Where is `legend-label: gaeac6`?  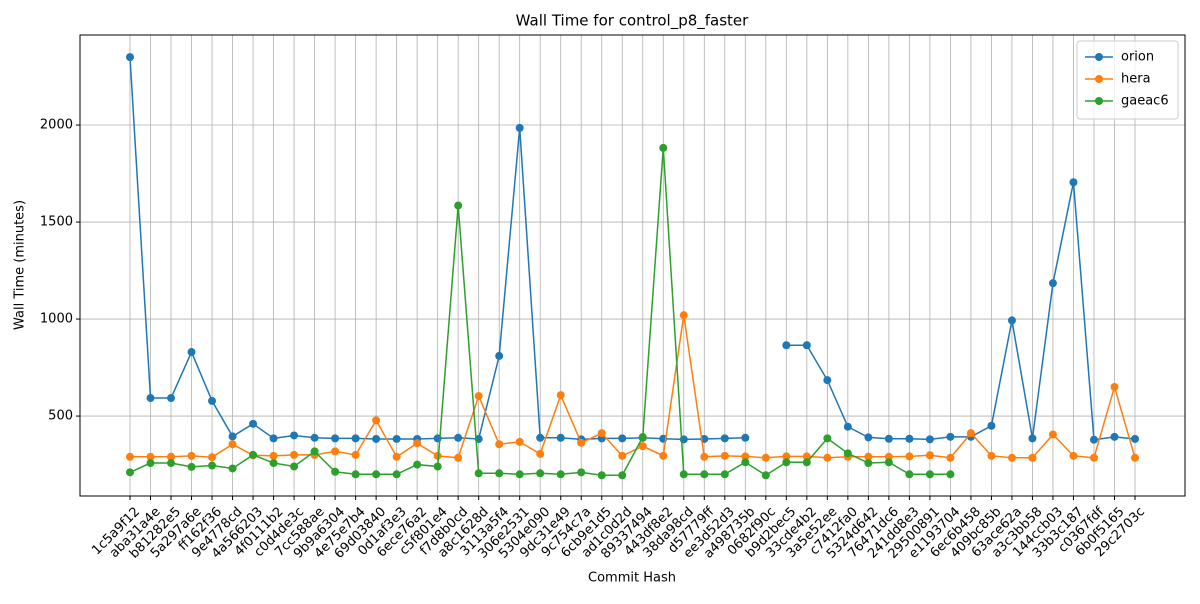
legend-label: gaeac6 is located at coordinates (1145, 101).